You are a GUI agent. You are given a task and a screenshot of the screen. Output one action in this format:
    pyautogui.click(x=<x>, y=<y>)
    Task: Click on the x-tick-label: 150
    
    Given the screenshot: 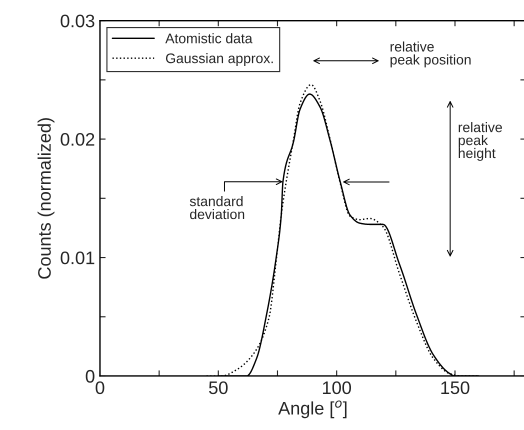 What is the action you would take?
    pyautogui.click(x=455, y=387)
    